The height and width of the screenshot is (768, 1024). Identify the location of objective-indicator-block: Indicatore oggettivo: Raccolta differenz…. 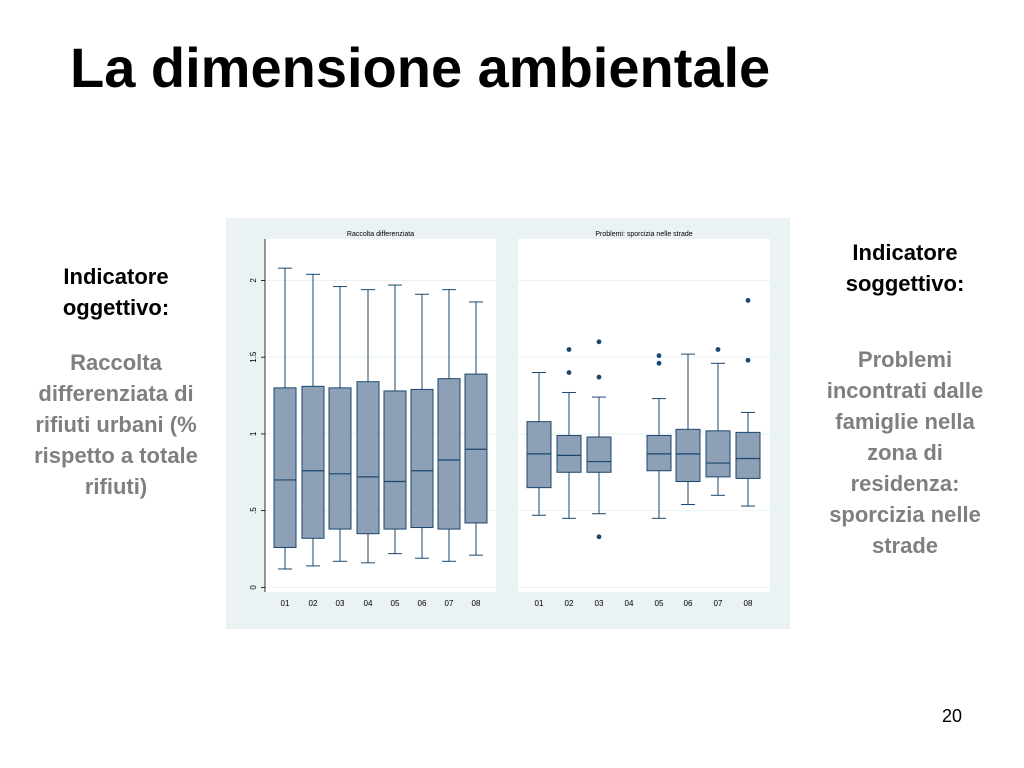
(116, 381).